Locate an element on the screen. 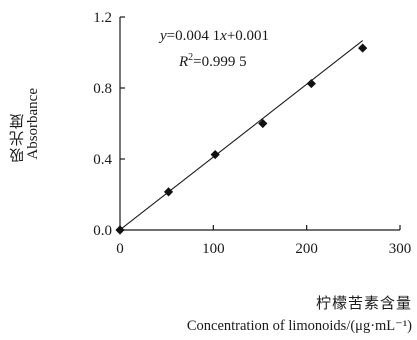 The image size is (417, 340). r-squared-label: R2=0.999 5 is located at coordinates (213, 61).